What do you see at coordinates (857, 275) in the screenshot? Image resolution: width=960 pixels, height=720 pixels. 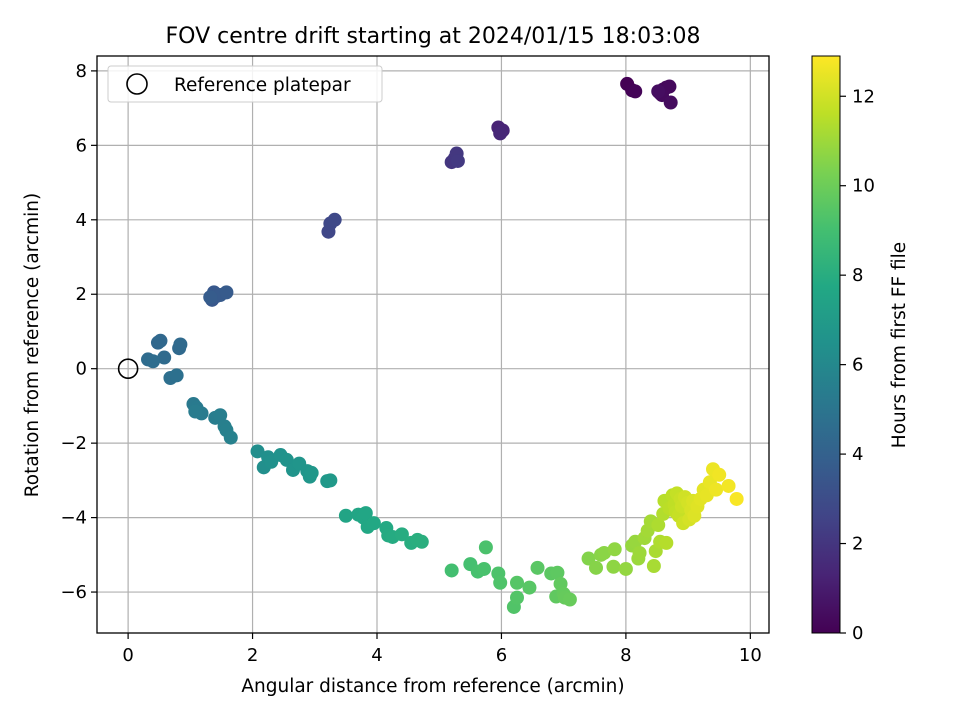 I see `colorbar-tick-label: 8` at bounding box center [857, 275].